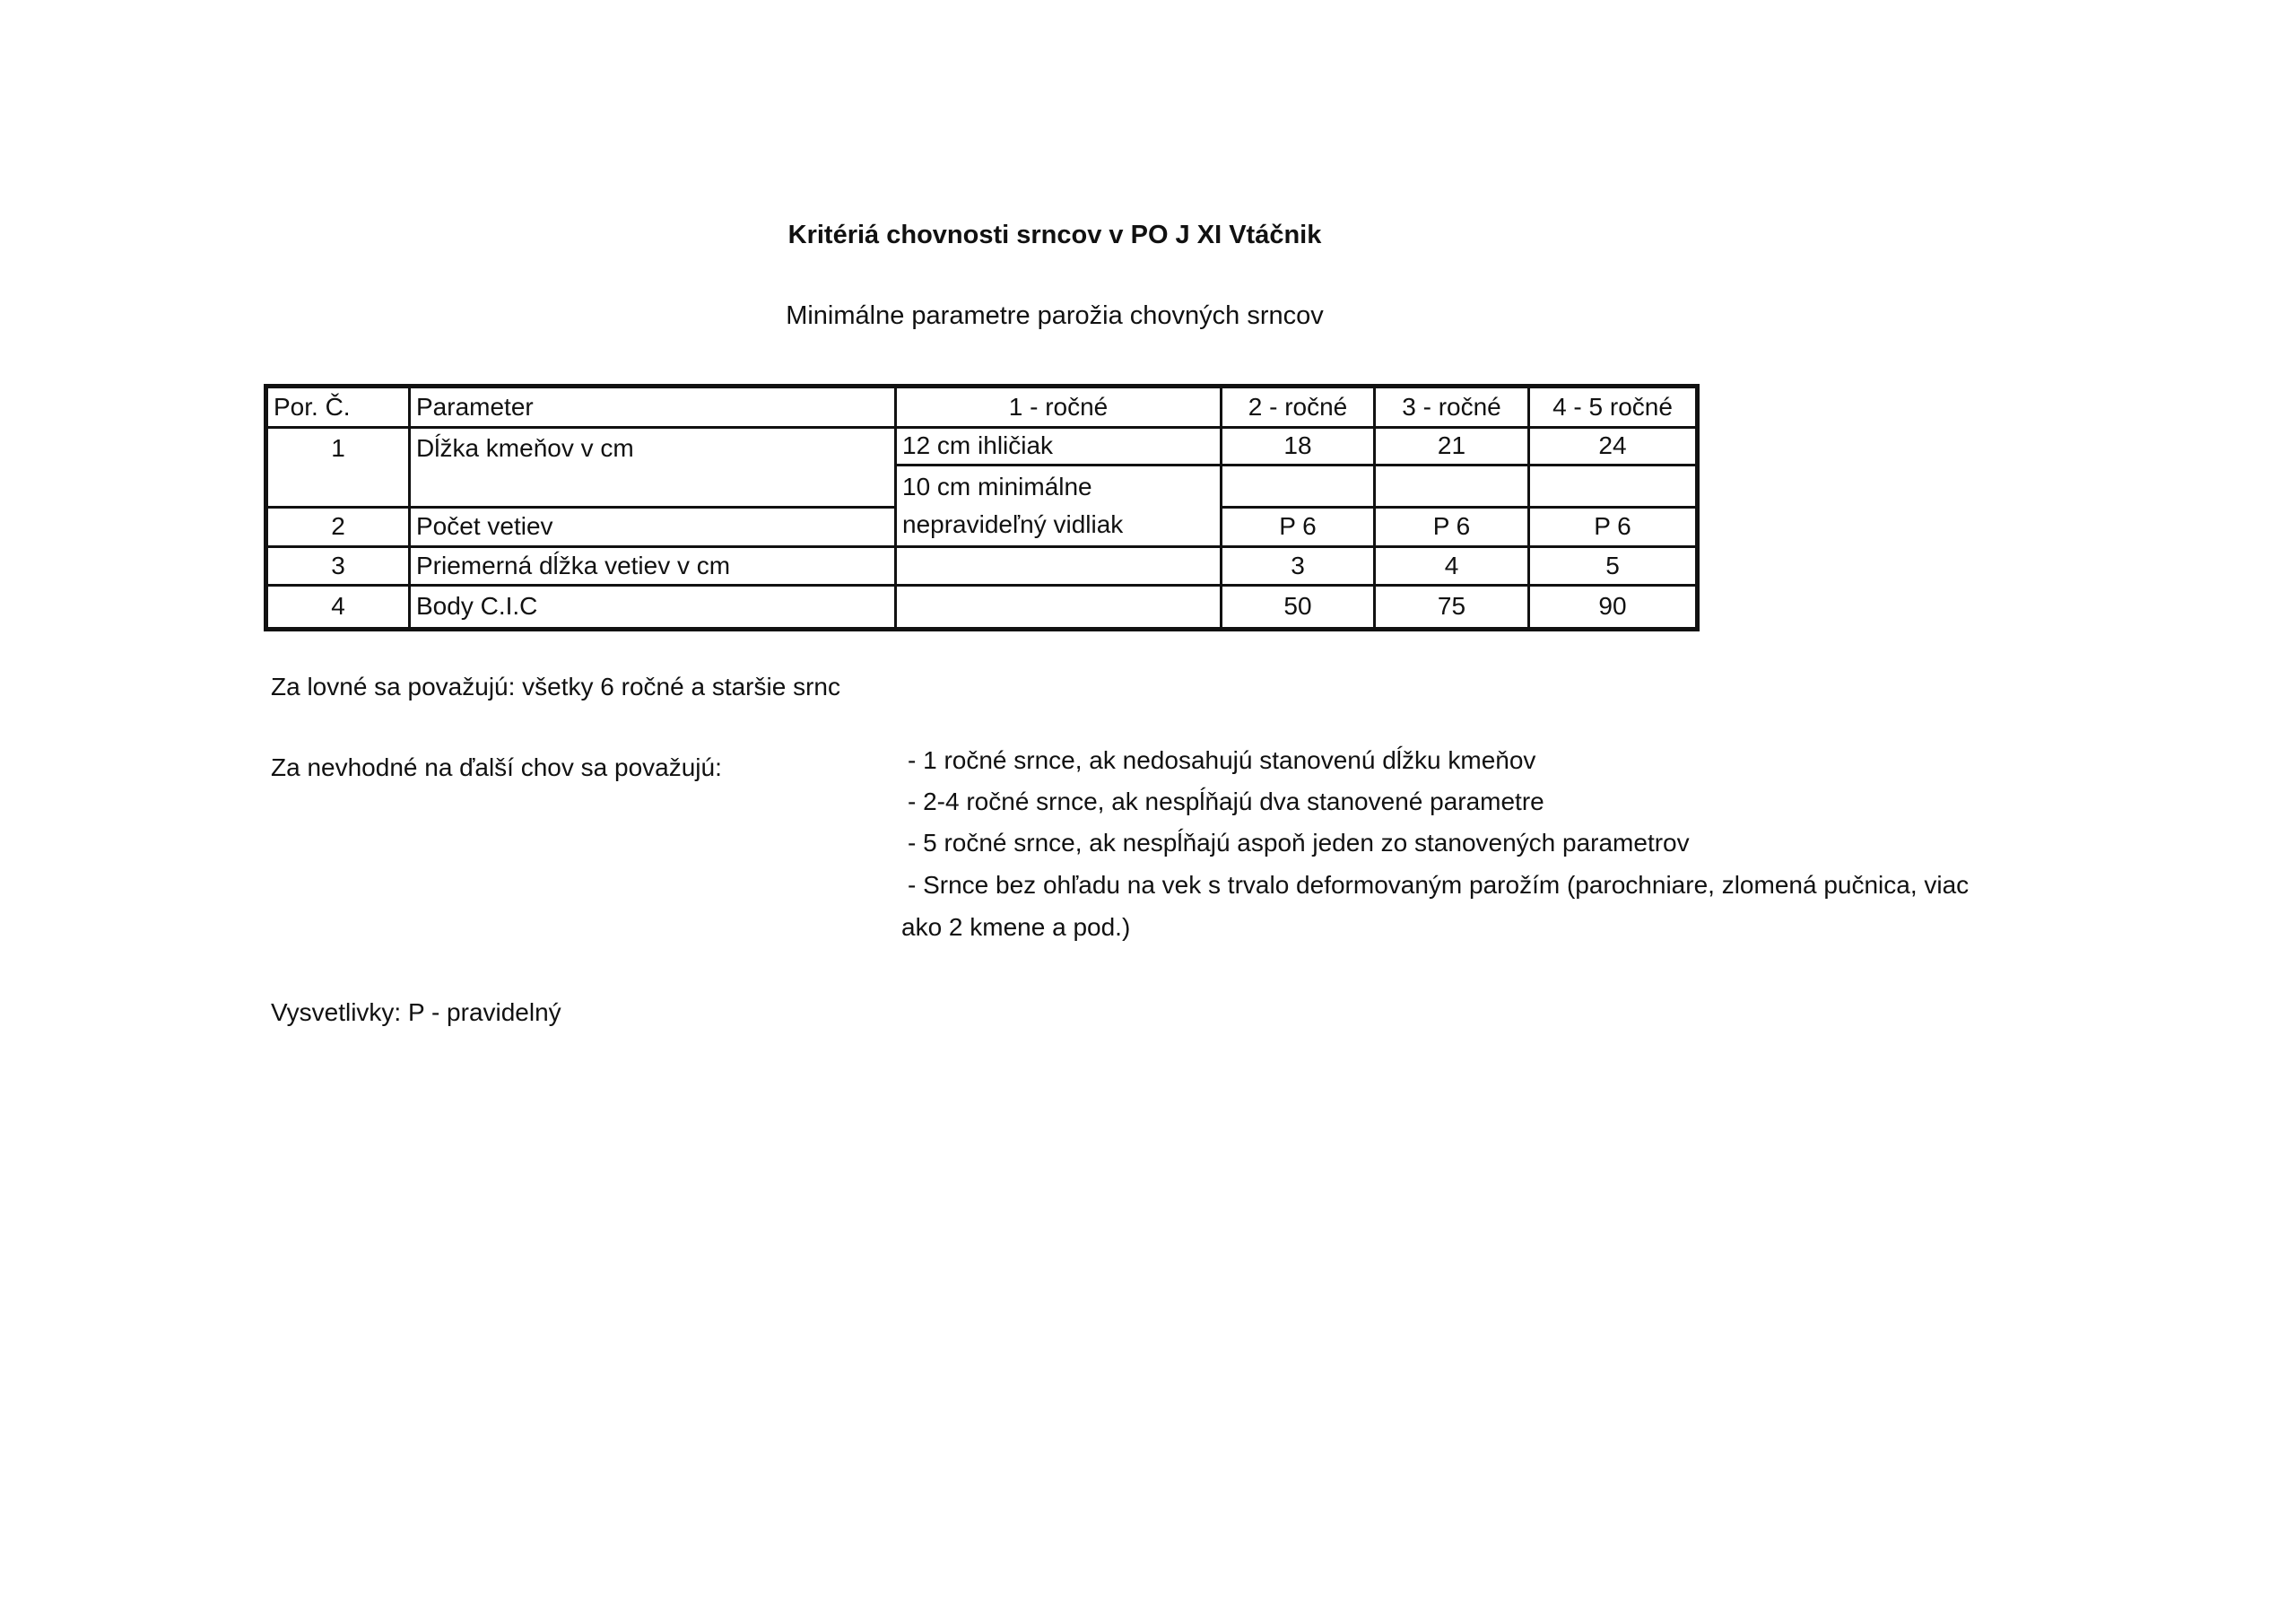 Image resolution: width=2296 pixels, height=1610 pixels. I want to click on row-parameter: Počet vetiev, so click(652, 527).